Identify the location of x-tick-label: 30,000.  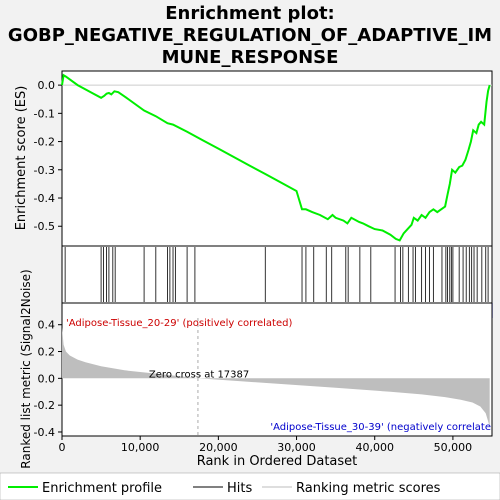
(296, 447).